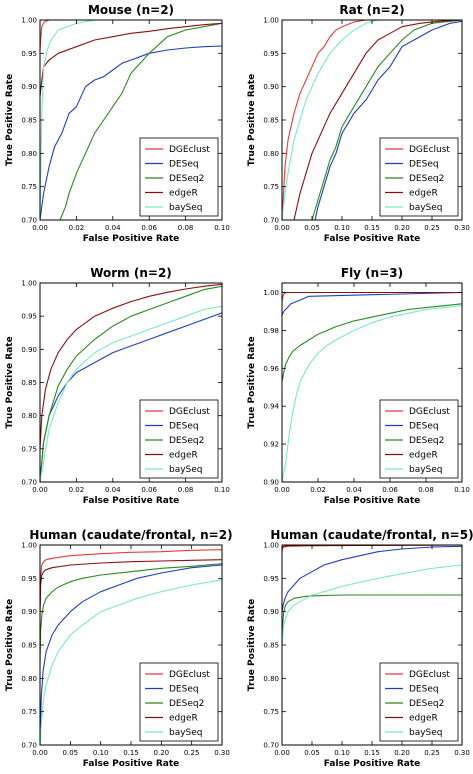 The image size is (473, 774). What do you see at coordinates (271, 407) in the screenshot?
I see `y-tick-label: 0.94` at bounding box center [271, 407].